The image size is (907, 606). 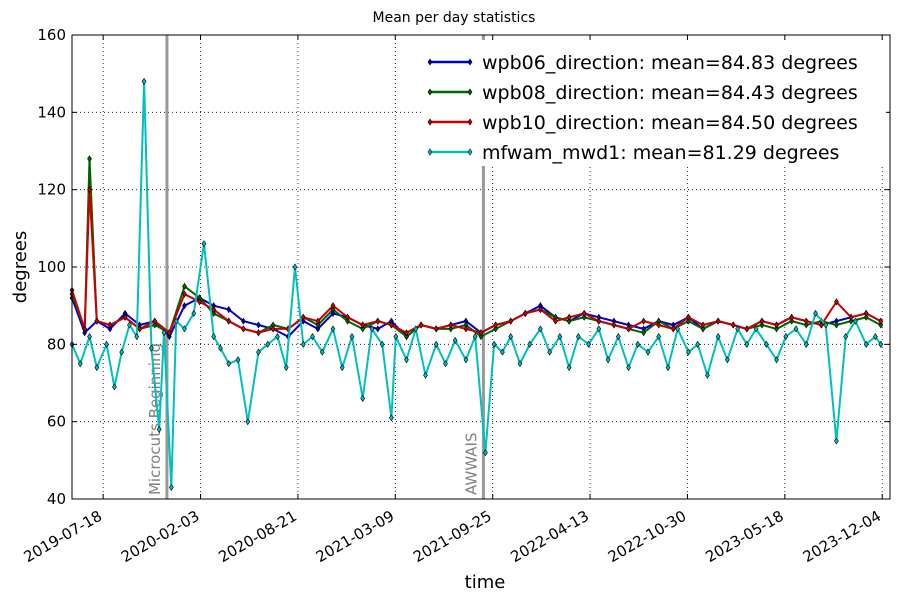 I want to click on event-label: AWWAIS, so click(x=471, y=464).